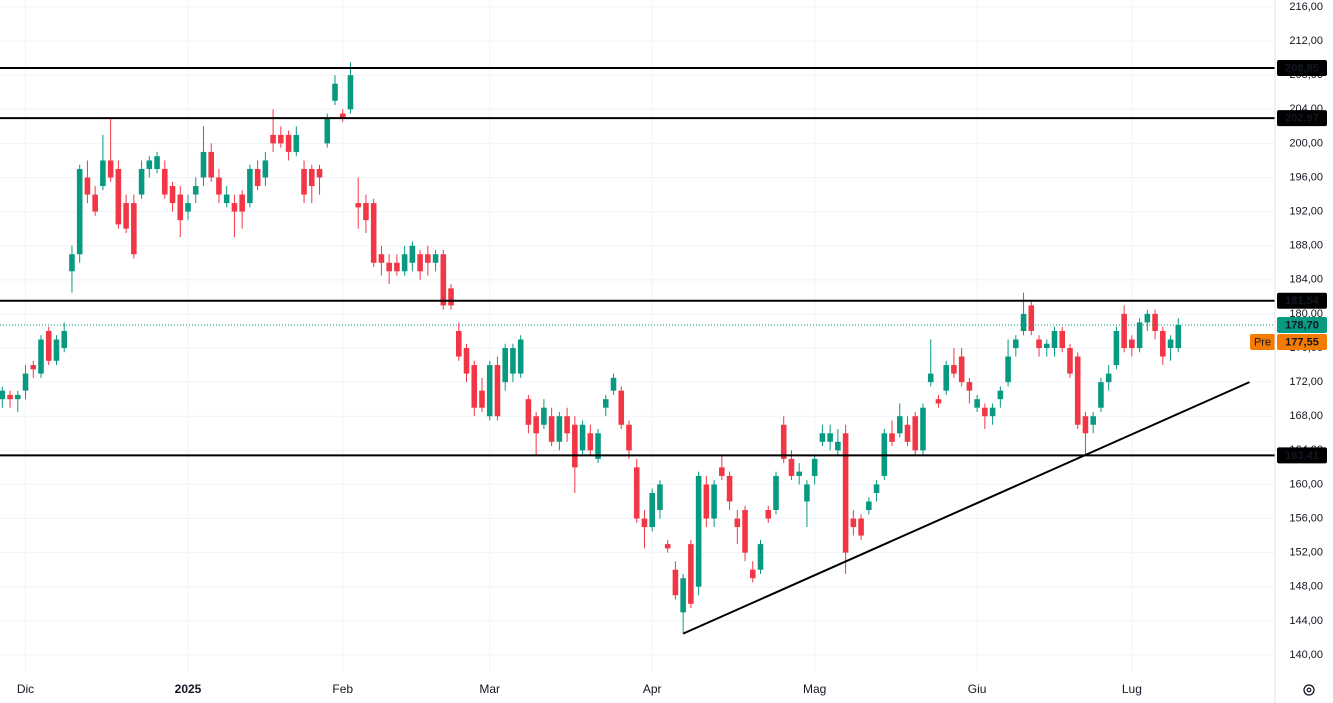 The image size is (1333, 703). What do you see at coordinates (652, 689) in the screenshot?
I see `x-tick-label: Apr` at bounding box center [652, 689].